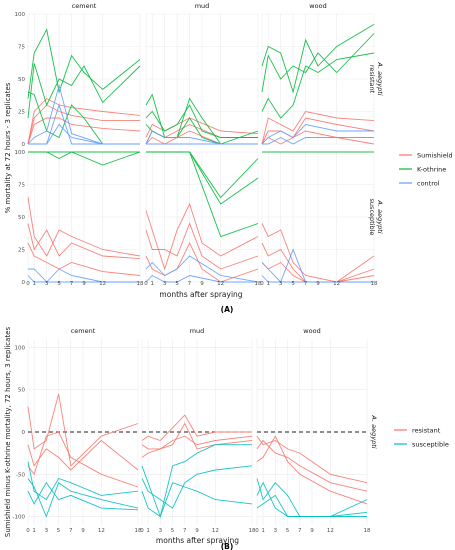 This screenshot has height=550, width=455. I want to click on facet-b-0-mud, so click(197, 432).